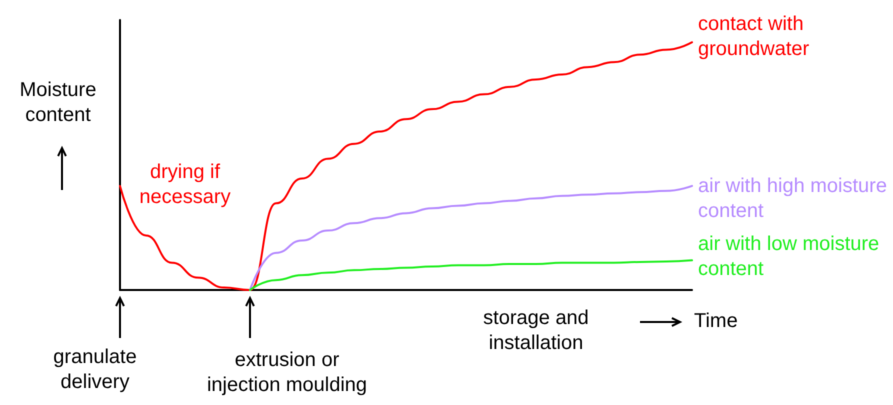  Describe the element at coordinates (793, 199) in the screenshot. I see `series-label: air with high moisture content` at that location.